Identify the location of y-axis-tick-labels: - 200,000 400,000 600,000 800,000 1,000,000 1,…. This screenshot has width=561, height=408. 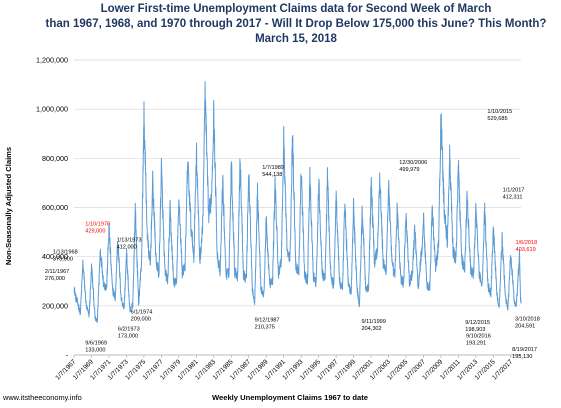
(52, 208).